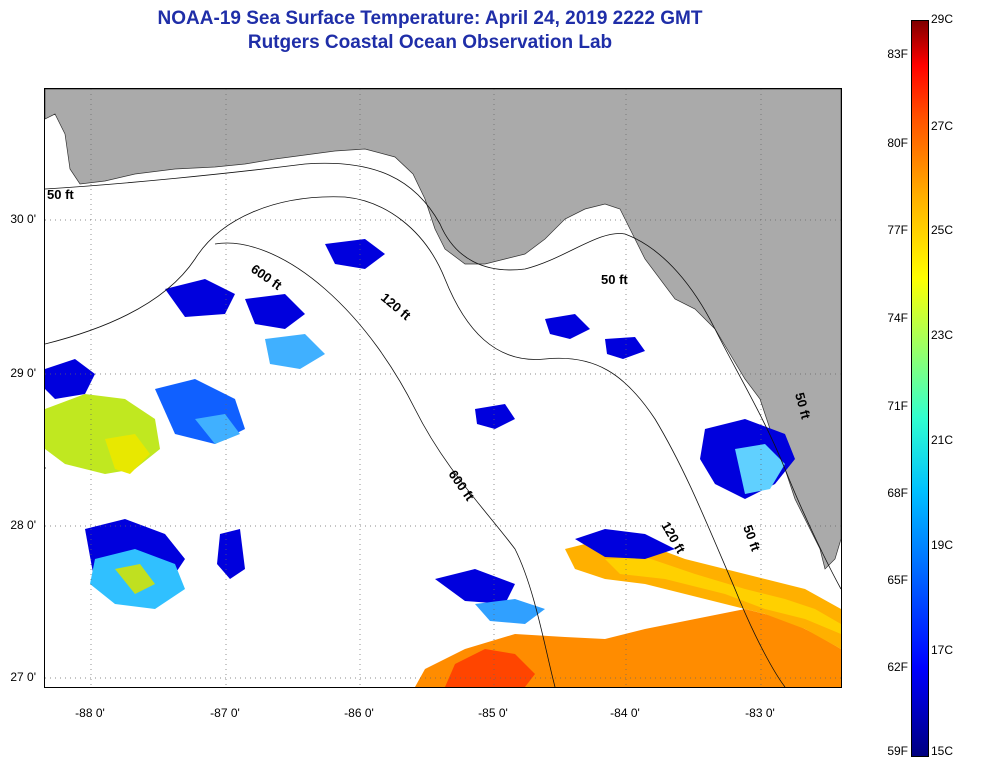  Describe the element at coordinates (23, 525) in the screenshot. I see `latitude-label: 28 0'` at that location.